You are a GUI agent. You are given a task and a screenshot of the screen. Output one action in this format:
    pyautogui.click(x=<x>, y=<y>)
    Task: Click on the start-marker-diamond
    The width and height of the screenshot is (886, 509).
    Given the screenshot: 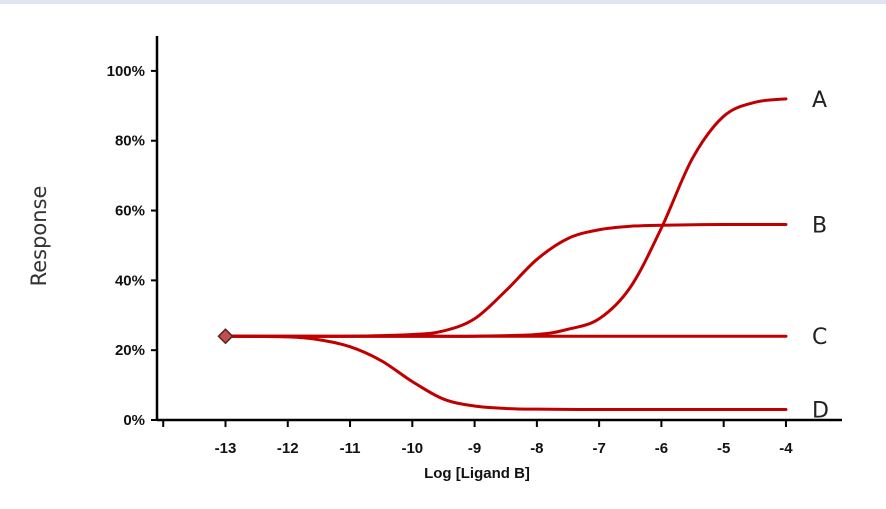 What is the action you would take?
    pyautogui.click(x=225, y=336)
    